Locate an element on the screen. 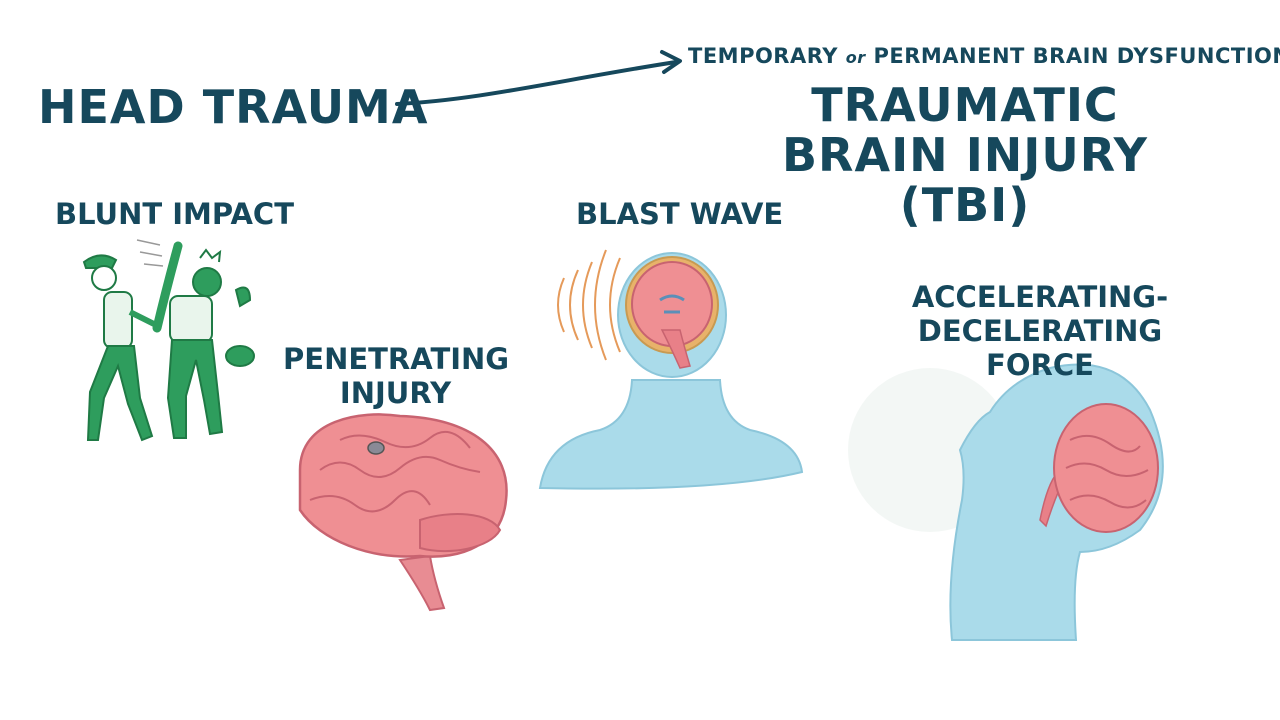 The width and height of the screenshot is (1280, 720). blunt-impact-label: BLUNT IMPACT is located at coordinates (174, 214).